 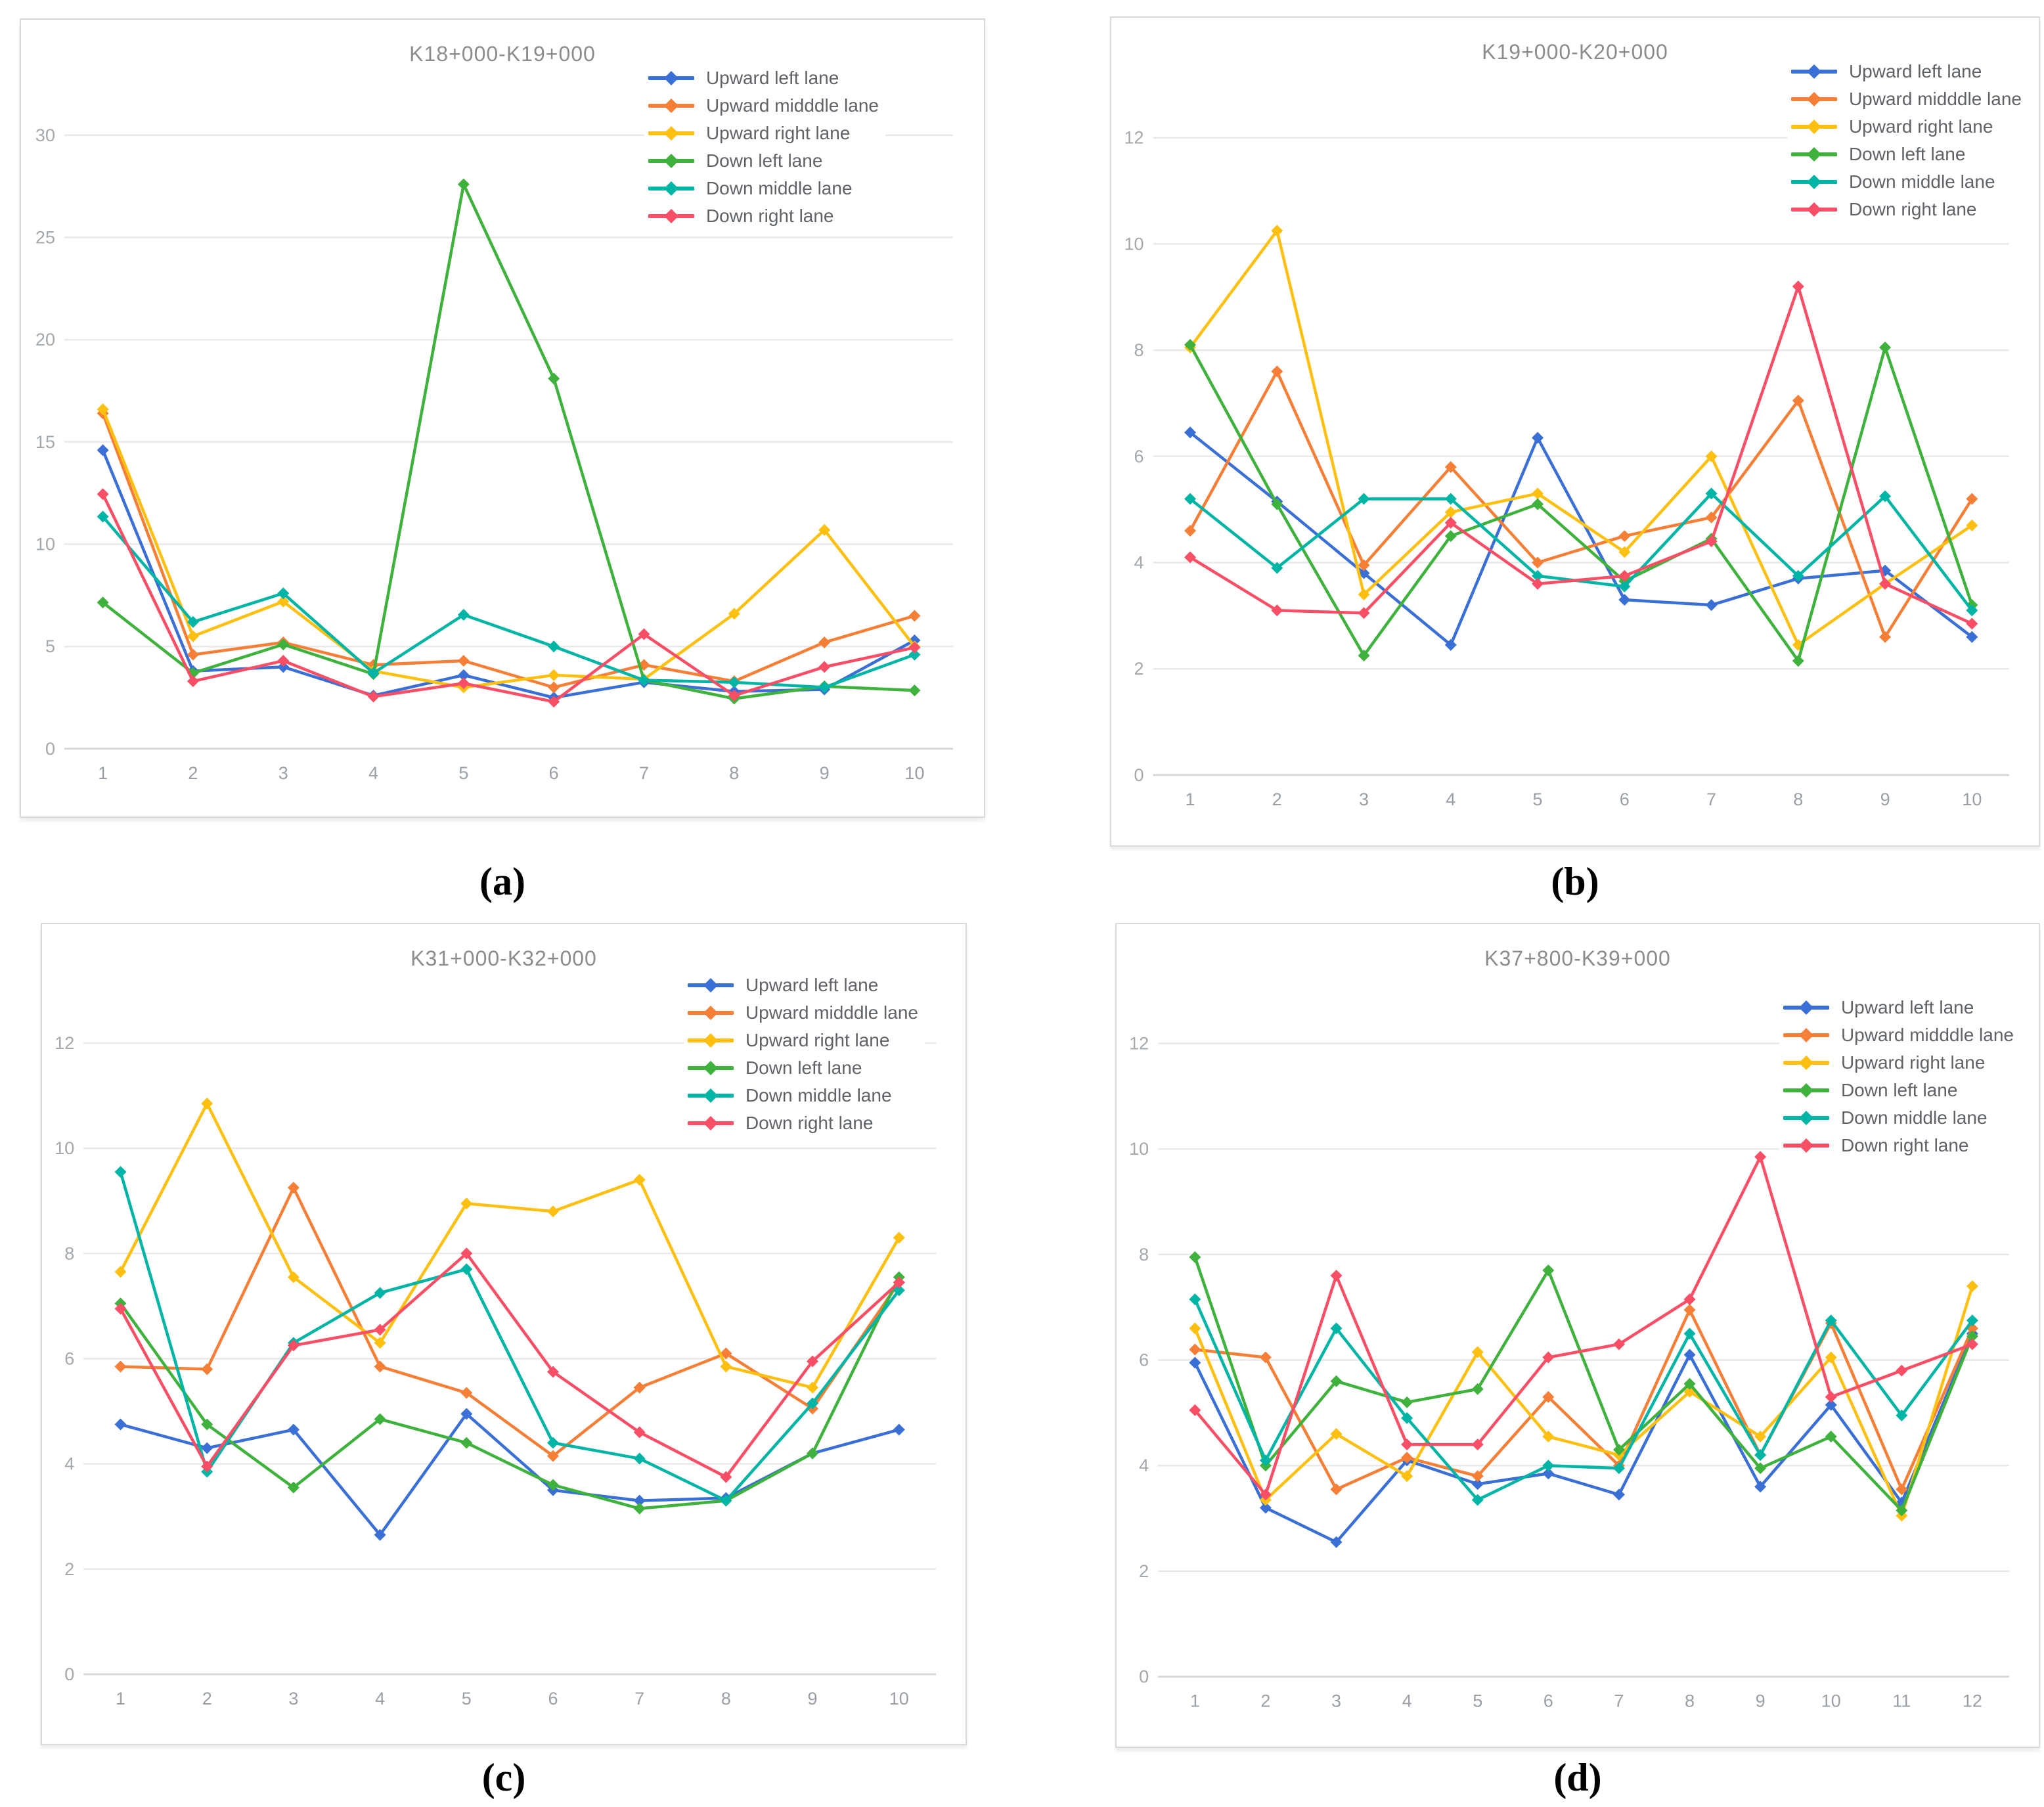 What do you see at coordinates (779, 188) in the screenshot?
I see `legend-item-label: Down middle lane` at bounding box center [779, 188].